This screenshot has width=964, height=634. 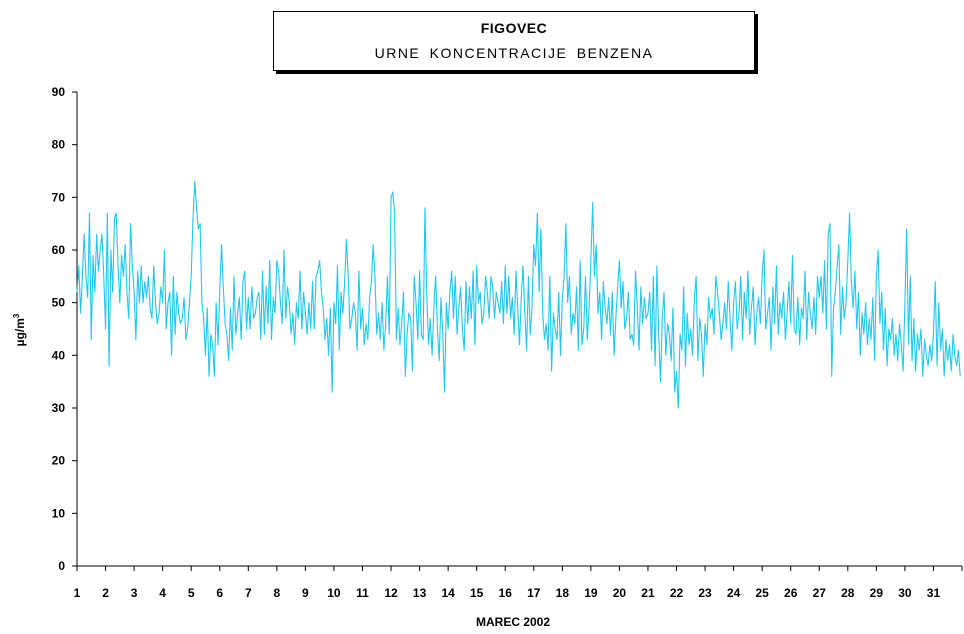 I want to click on x-tick-label: 1, so click(x=77, y=593).